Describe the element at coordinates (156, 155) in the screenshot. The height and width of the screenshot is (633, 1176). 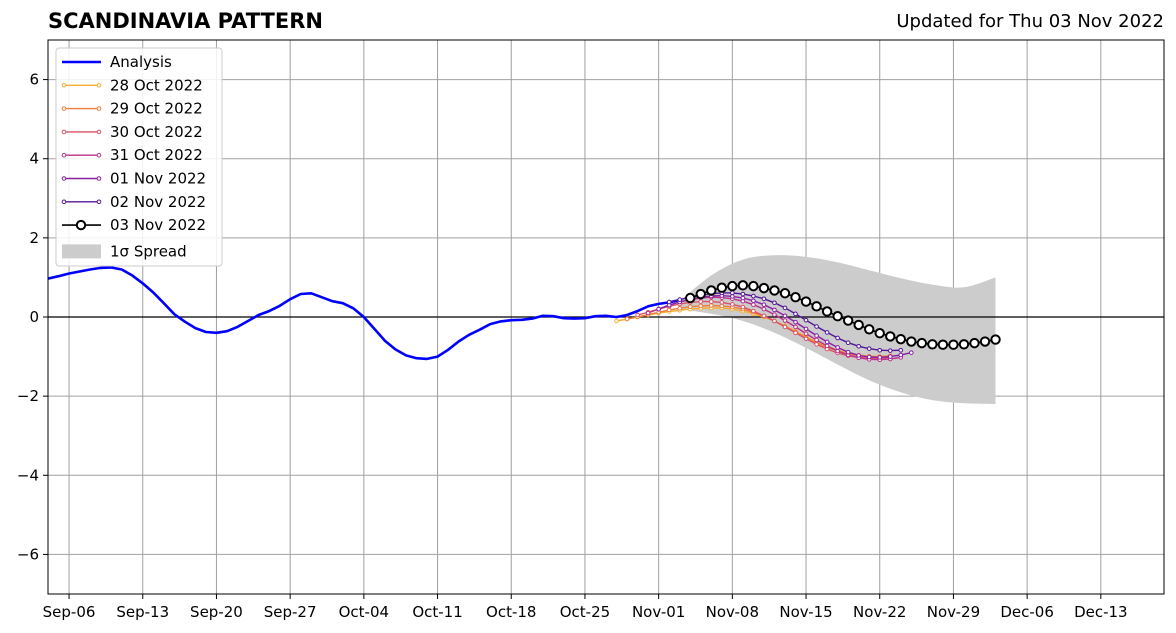
I see `legend-label: 31 Oct 2022` at that location.